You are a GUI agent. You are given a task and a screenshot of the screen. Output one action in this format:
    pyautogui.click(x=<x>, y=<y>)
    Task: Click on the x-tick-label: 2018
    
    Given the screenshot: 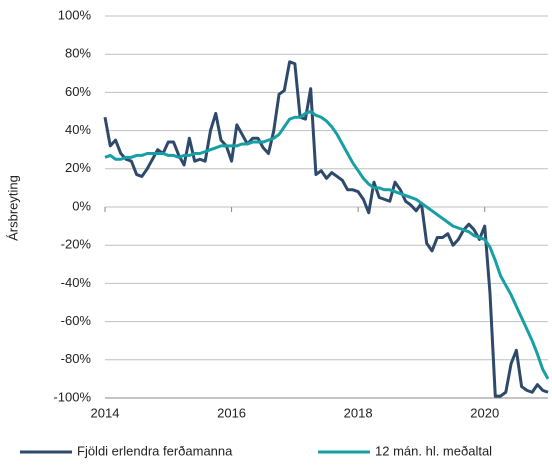 What is the action you would take?
    pyautogui.click(x=358, y=412)
    